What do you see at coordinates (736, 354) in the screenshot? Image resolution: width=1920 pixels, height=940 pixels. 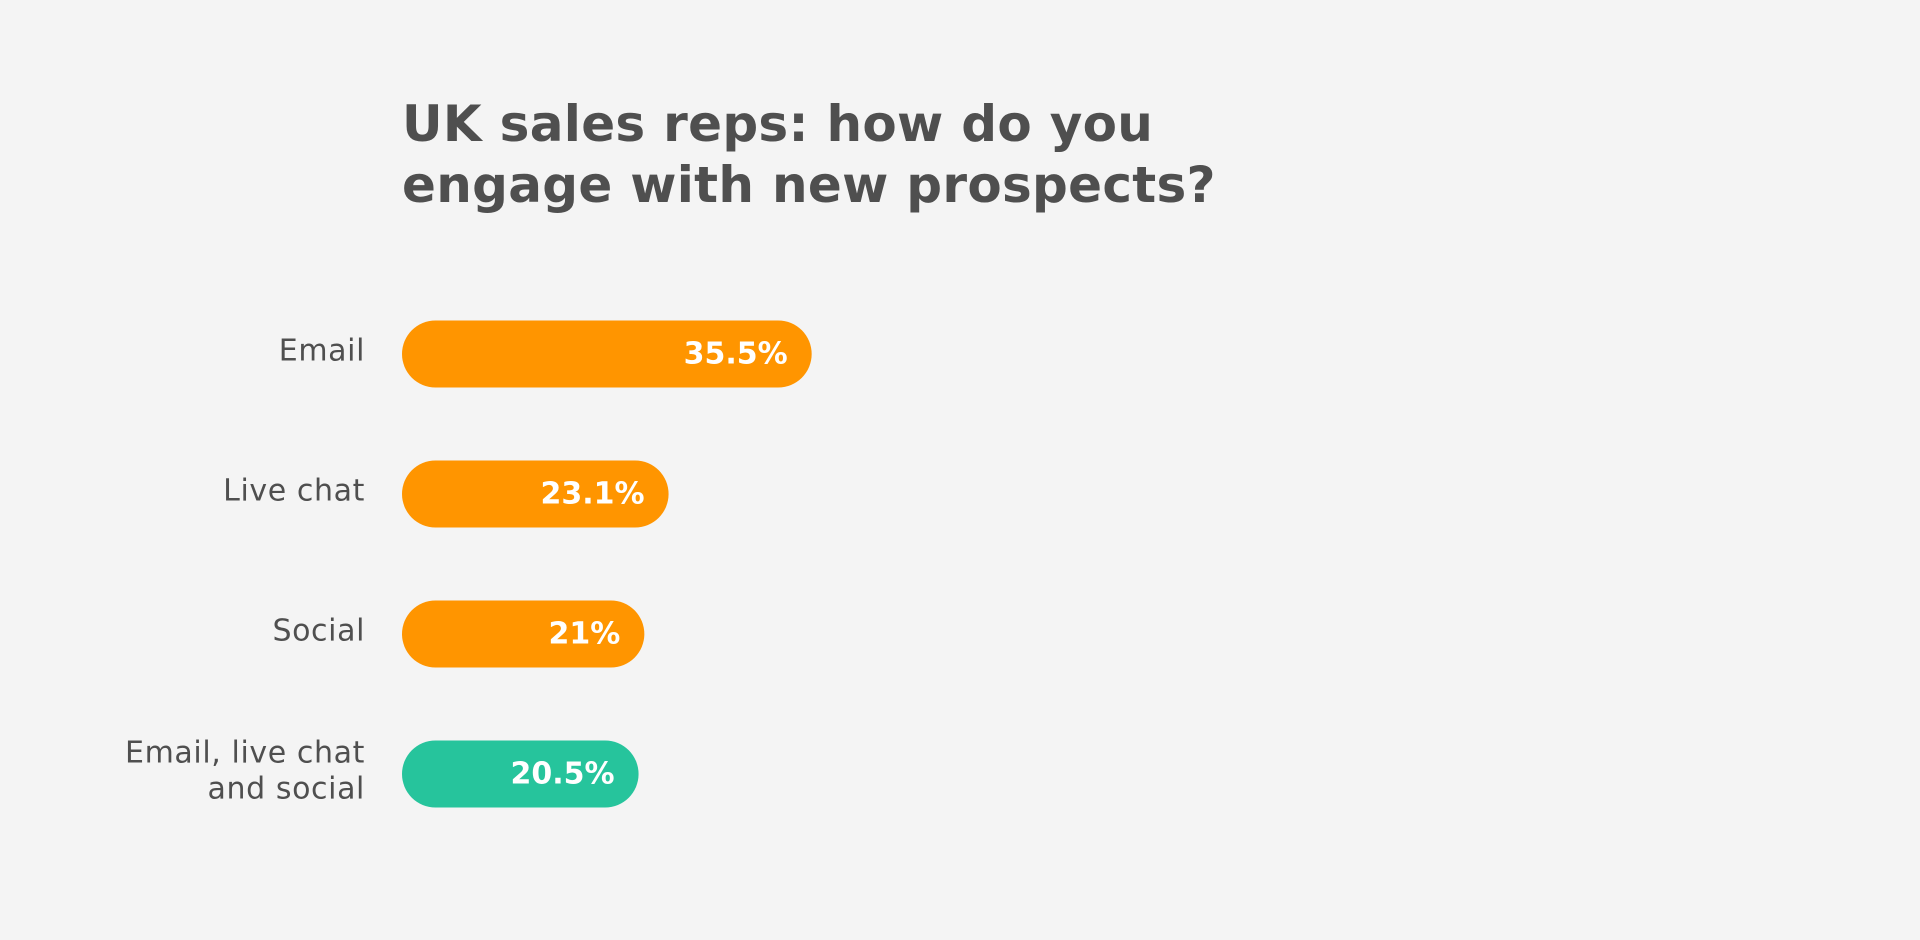 I see `bar-value-label-0: 35.5%` at bounding box center [736, 354].